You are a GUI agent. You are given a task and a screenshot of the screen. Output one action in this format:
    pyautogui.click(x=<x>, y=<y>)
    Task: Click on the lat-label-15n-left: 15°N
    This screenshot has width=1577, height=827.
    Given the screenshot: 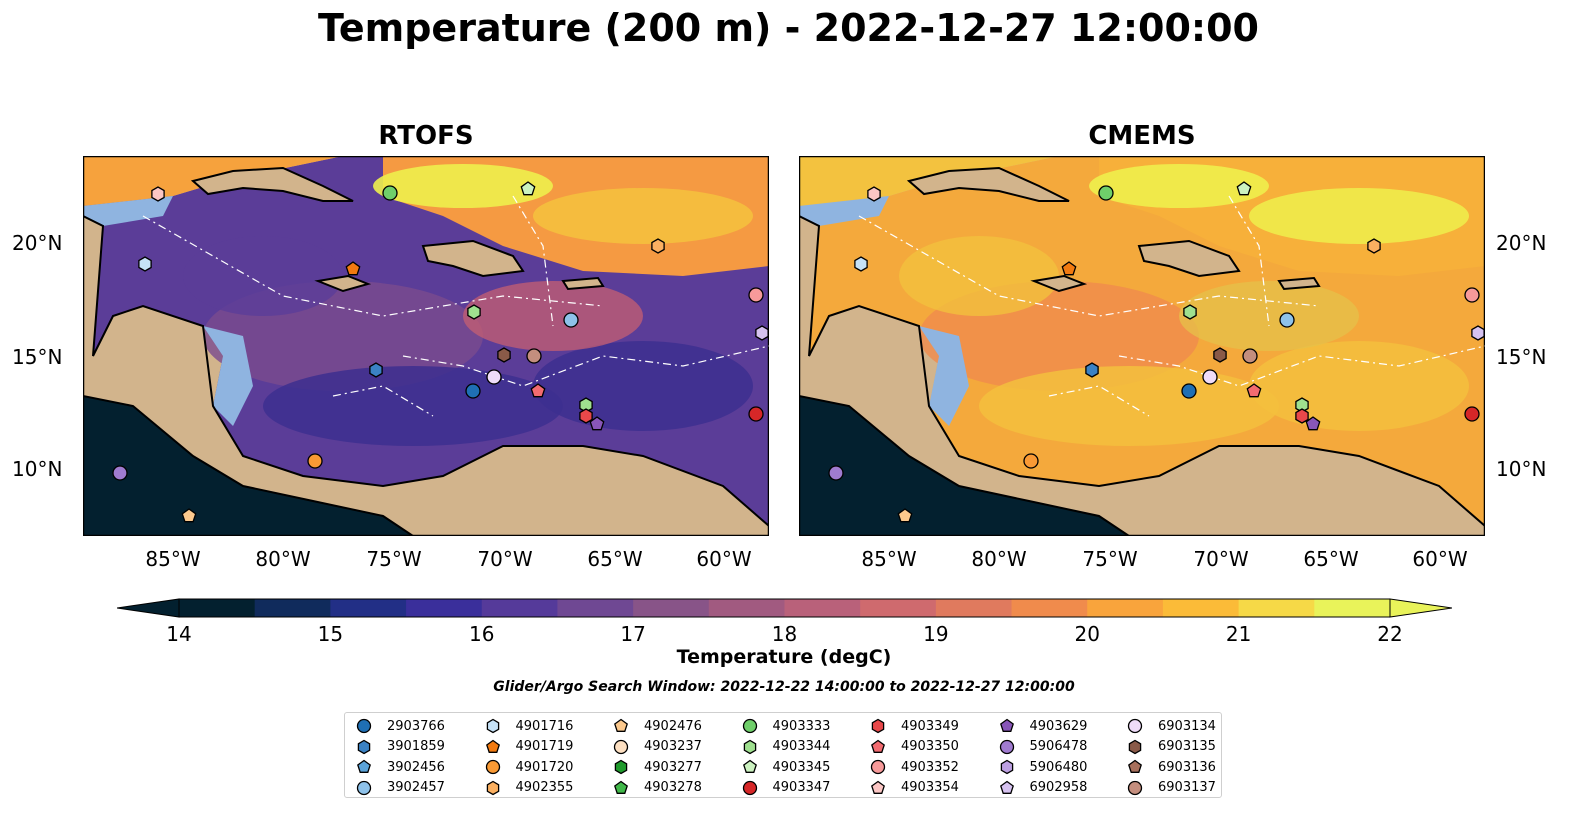 What is the action you would take?
    pyautogui.click(x=37, y=357)
    